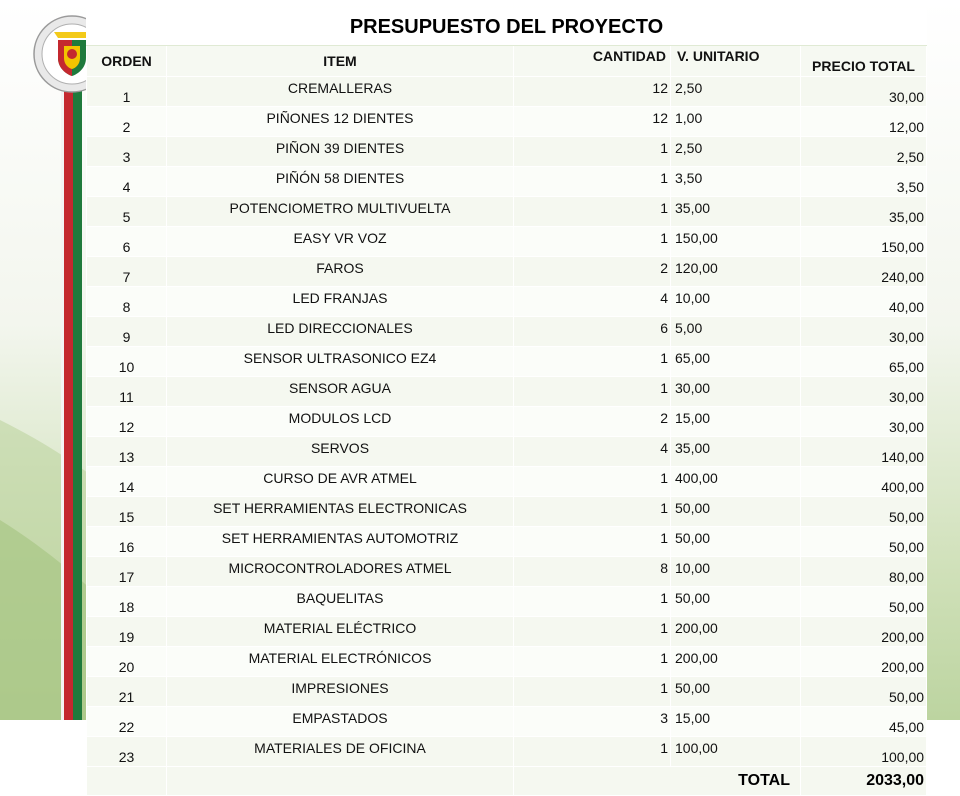  What do you see at coordinates (863, 241) in the screenshot?
I see `cell-precio-total: 150,00` at bounding box center [863, 241].